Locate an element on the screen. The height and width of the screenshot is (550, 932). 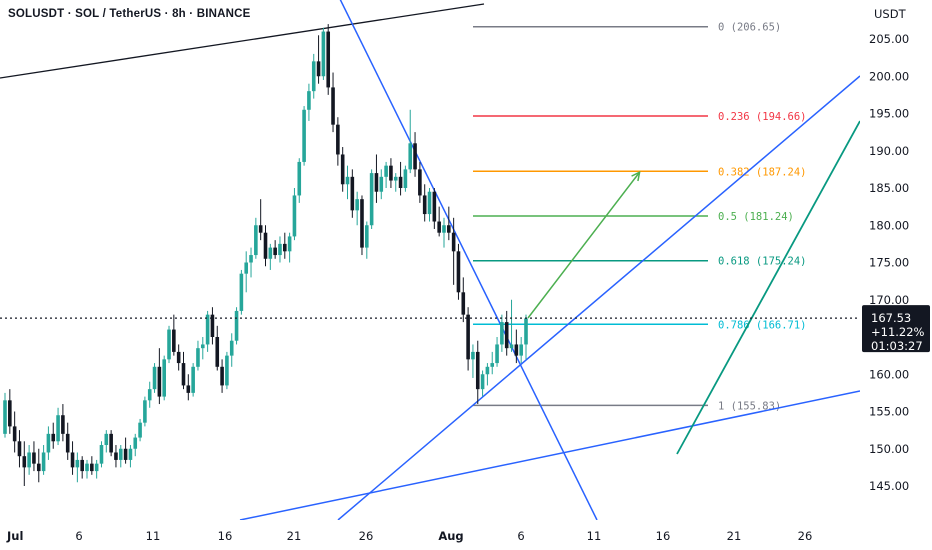
price-tick-label: 190.00 is located at coordinates (889, 151).